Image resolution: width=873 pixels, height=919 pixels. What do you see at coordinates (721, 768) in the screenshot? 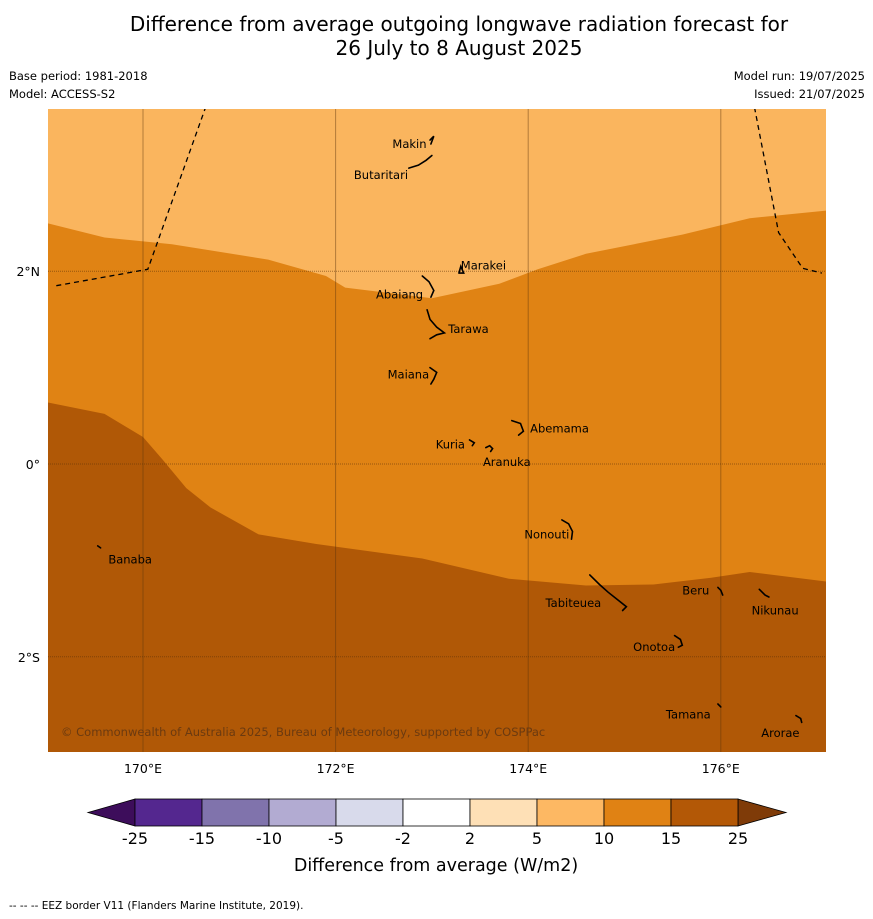
I see `lon-tick-label: 176°E` at bounding box center [721, 768].